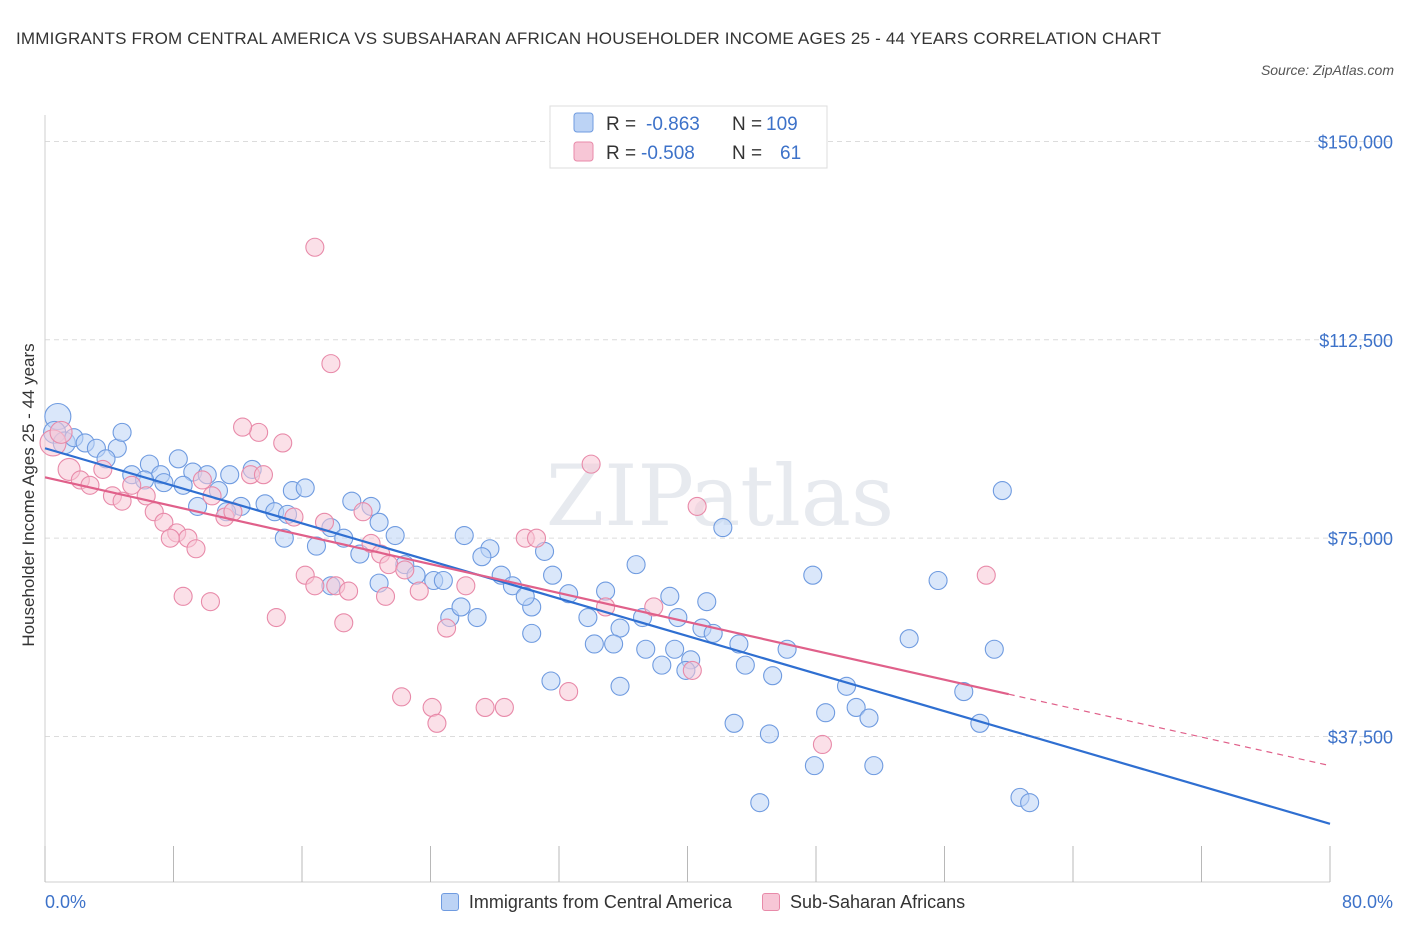 This screenshot has width=1406, height=930. I want to click on y-tick-label: $112,500, so click(1356, 341).